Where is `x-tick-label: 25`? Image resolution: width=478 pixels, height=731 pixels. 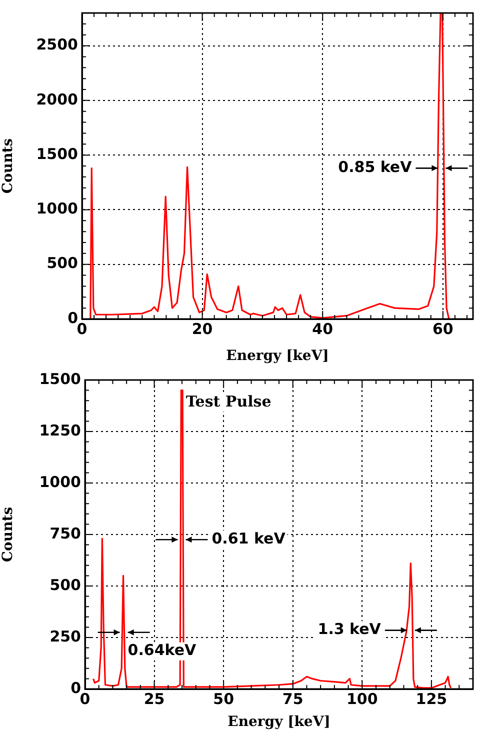
x-tick-label: 25 is located at coordinates (154, 699).